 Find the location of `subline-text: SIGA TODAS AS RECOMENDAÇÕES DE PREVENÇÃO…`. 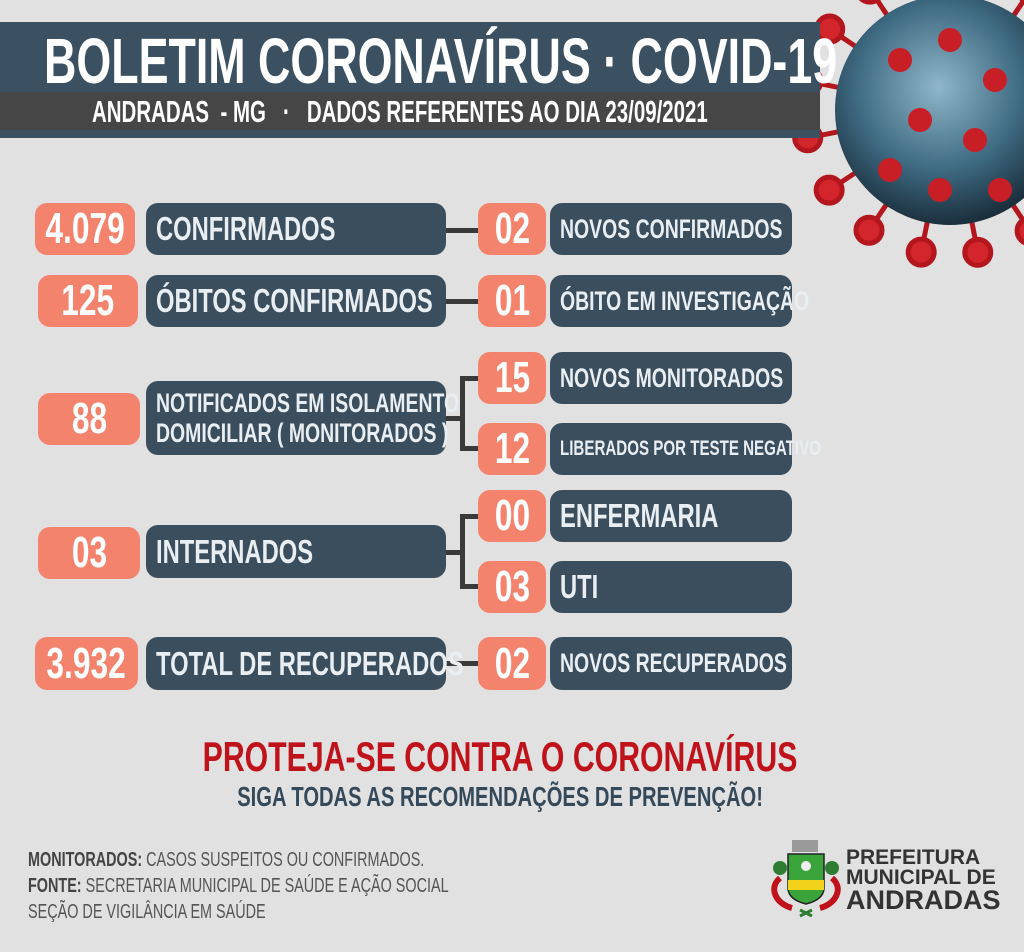

subline-text: SIGA TODAS AS RECOMENDAÇÕES DE PREVENÇÃO… is located at coordinates (500, 796).